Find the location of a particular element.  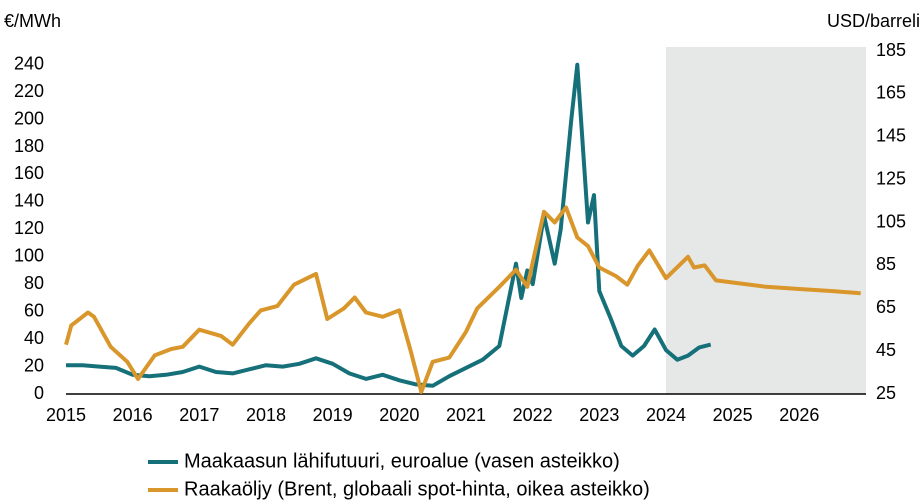

y-axis-label: €/MWh is located at coordinates (32, 21).